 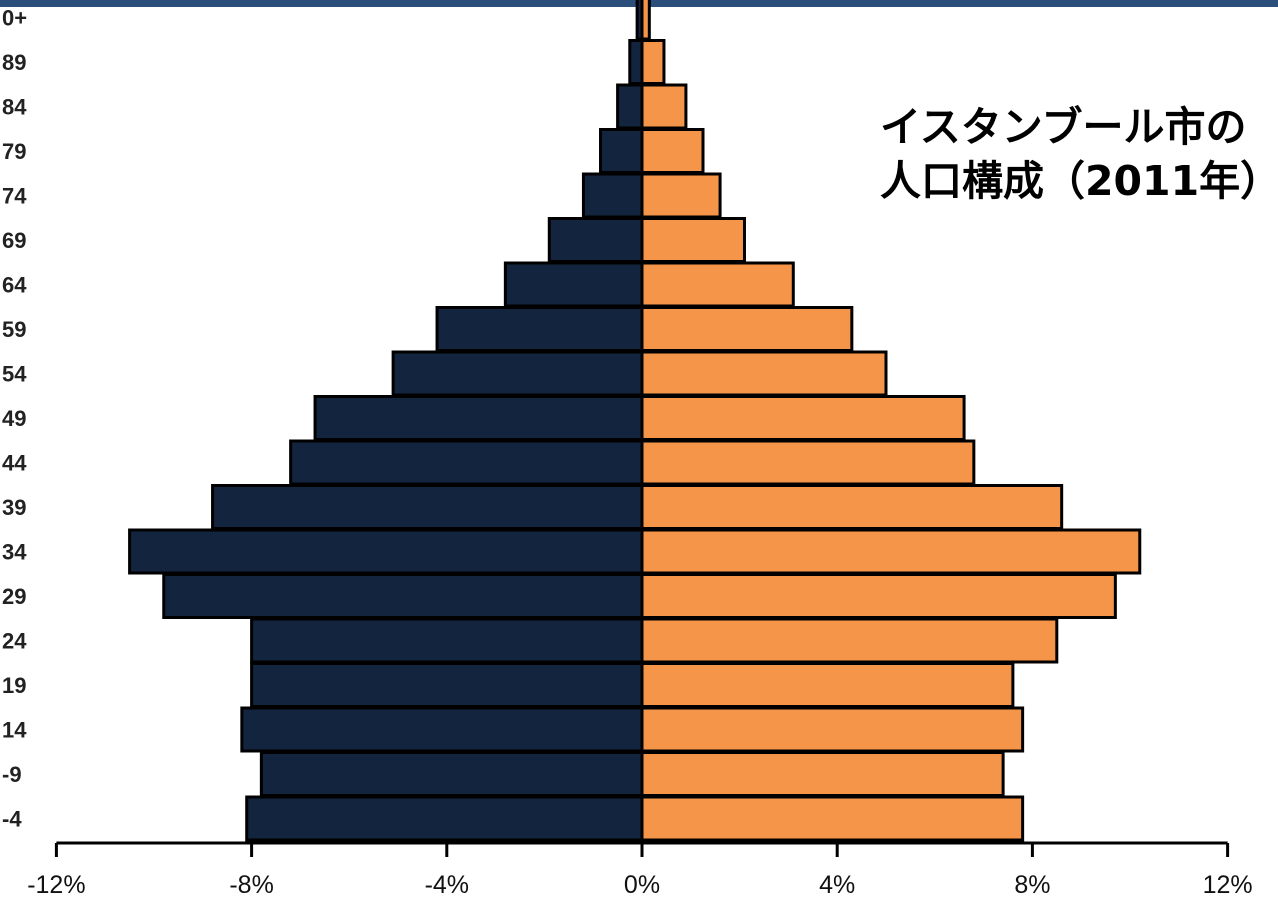 What do you see at coordinates (14, 685) in the screenshot?
I see `age-label-15-19: 19` at bounding box center [14, 685].